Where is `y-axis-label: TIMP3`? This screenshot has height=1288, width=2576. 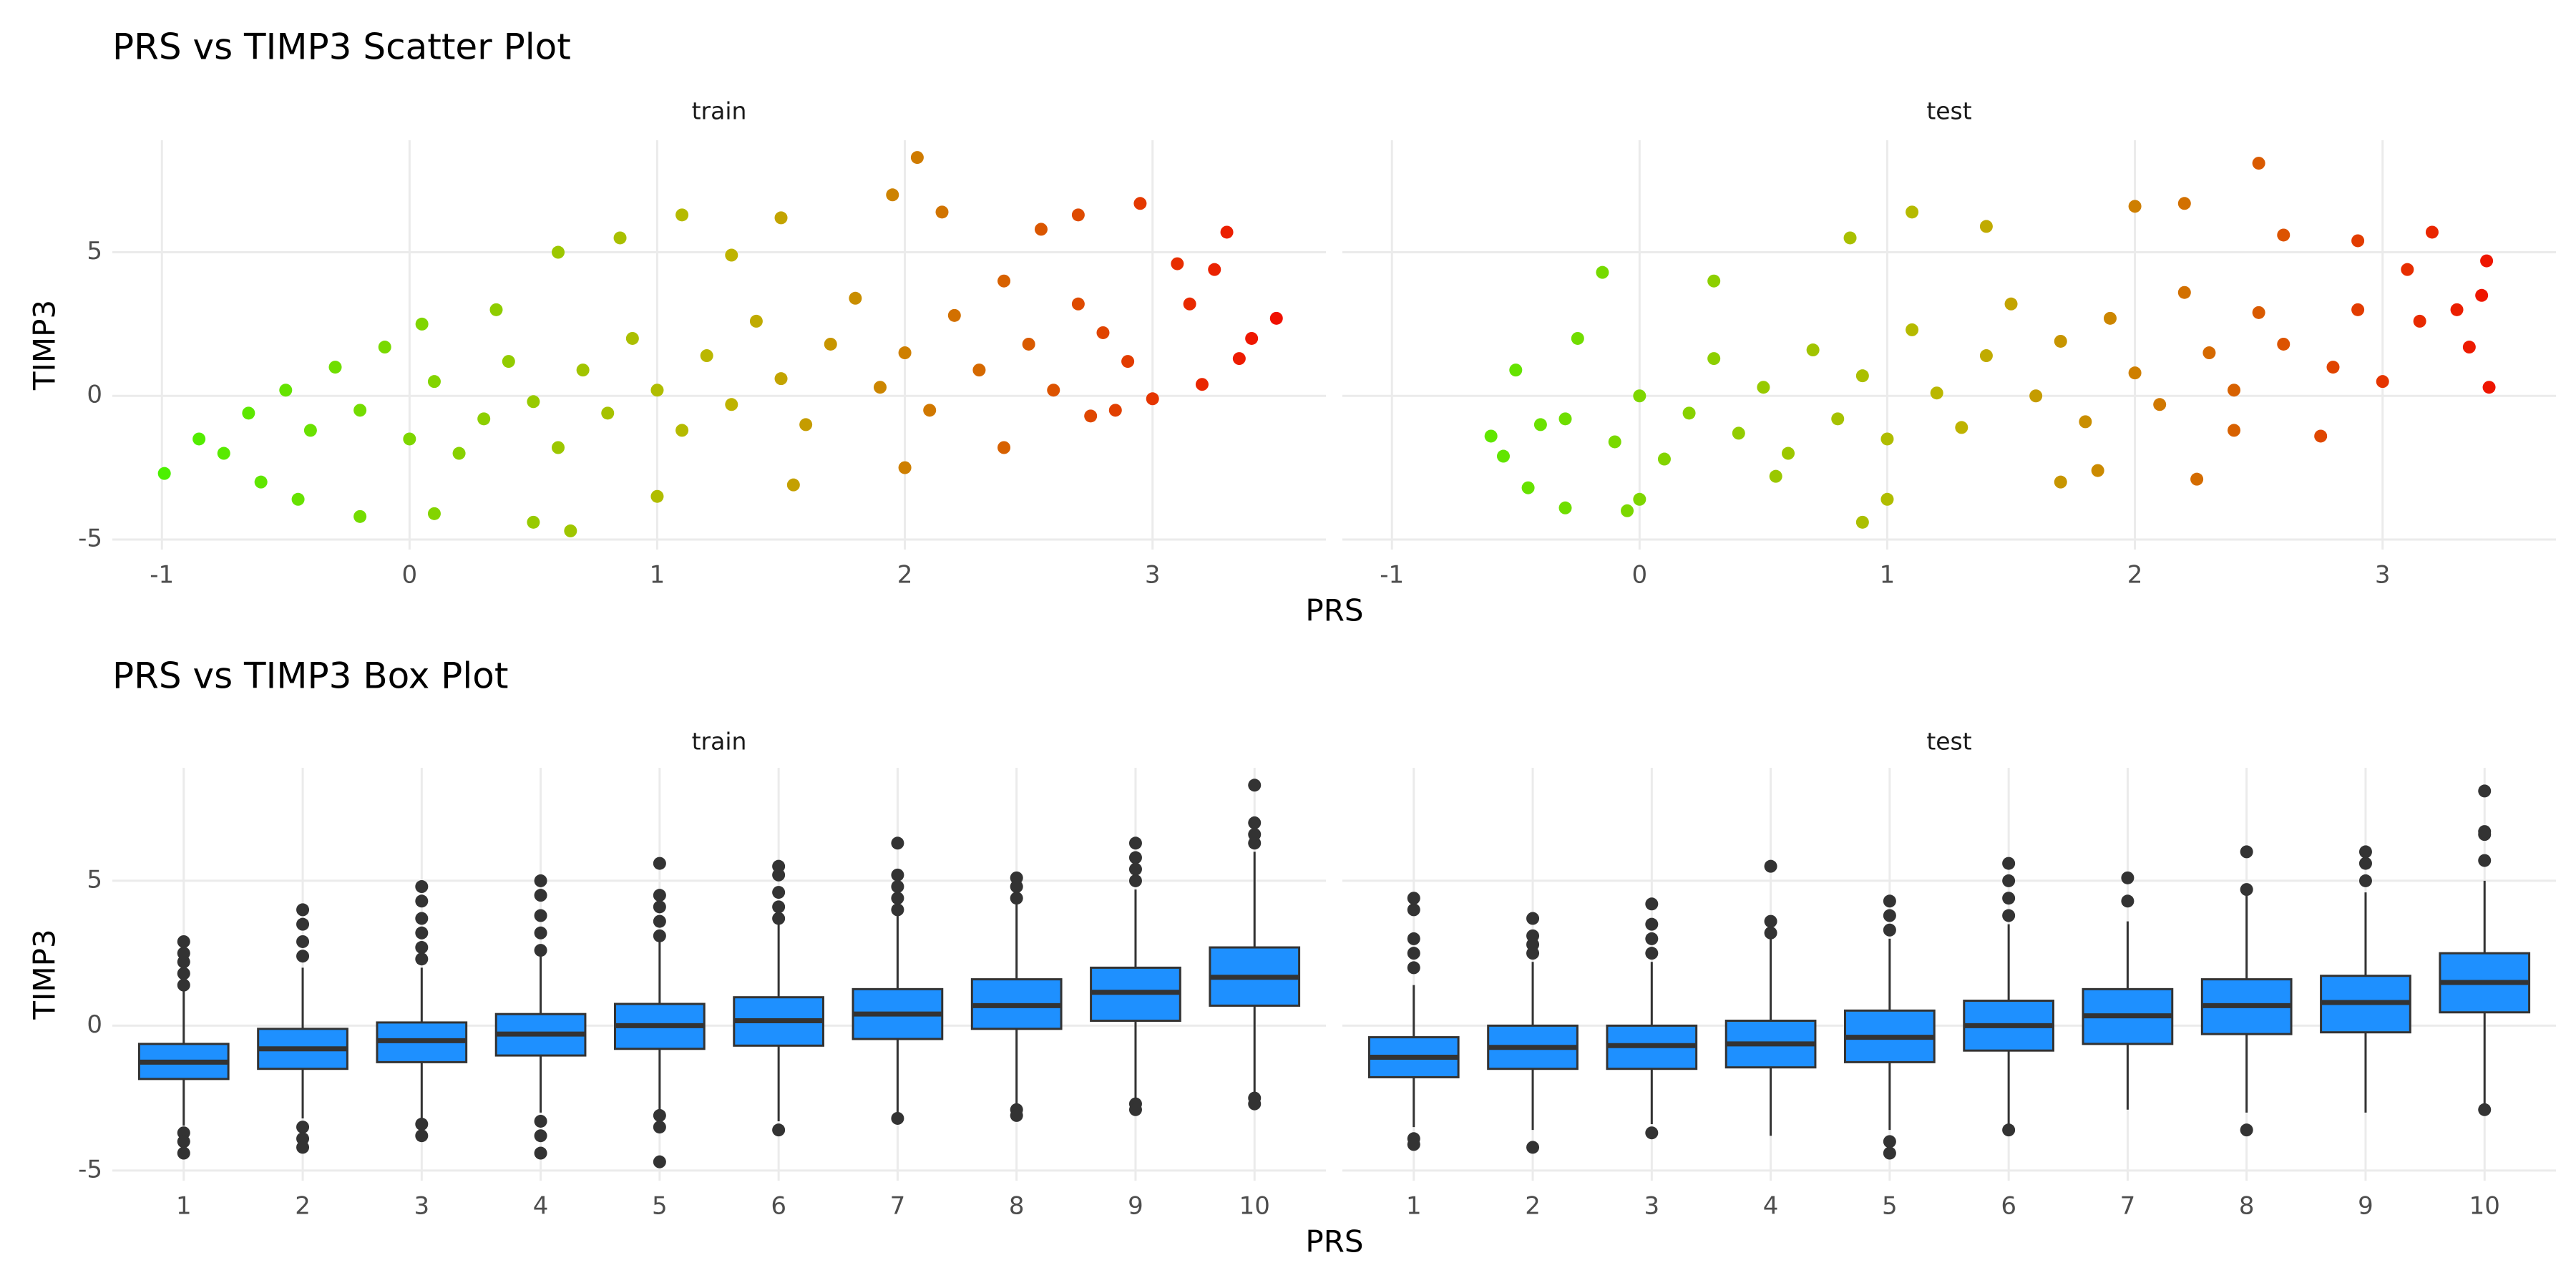
y-axis-label: TIMP3 is located at coordinates (44, 974).